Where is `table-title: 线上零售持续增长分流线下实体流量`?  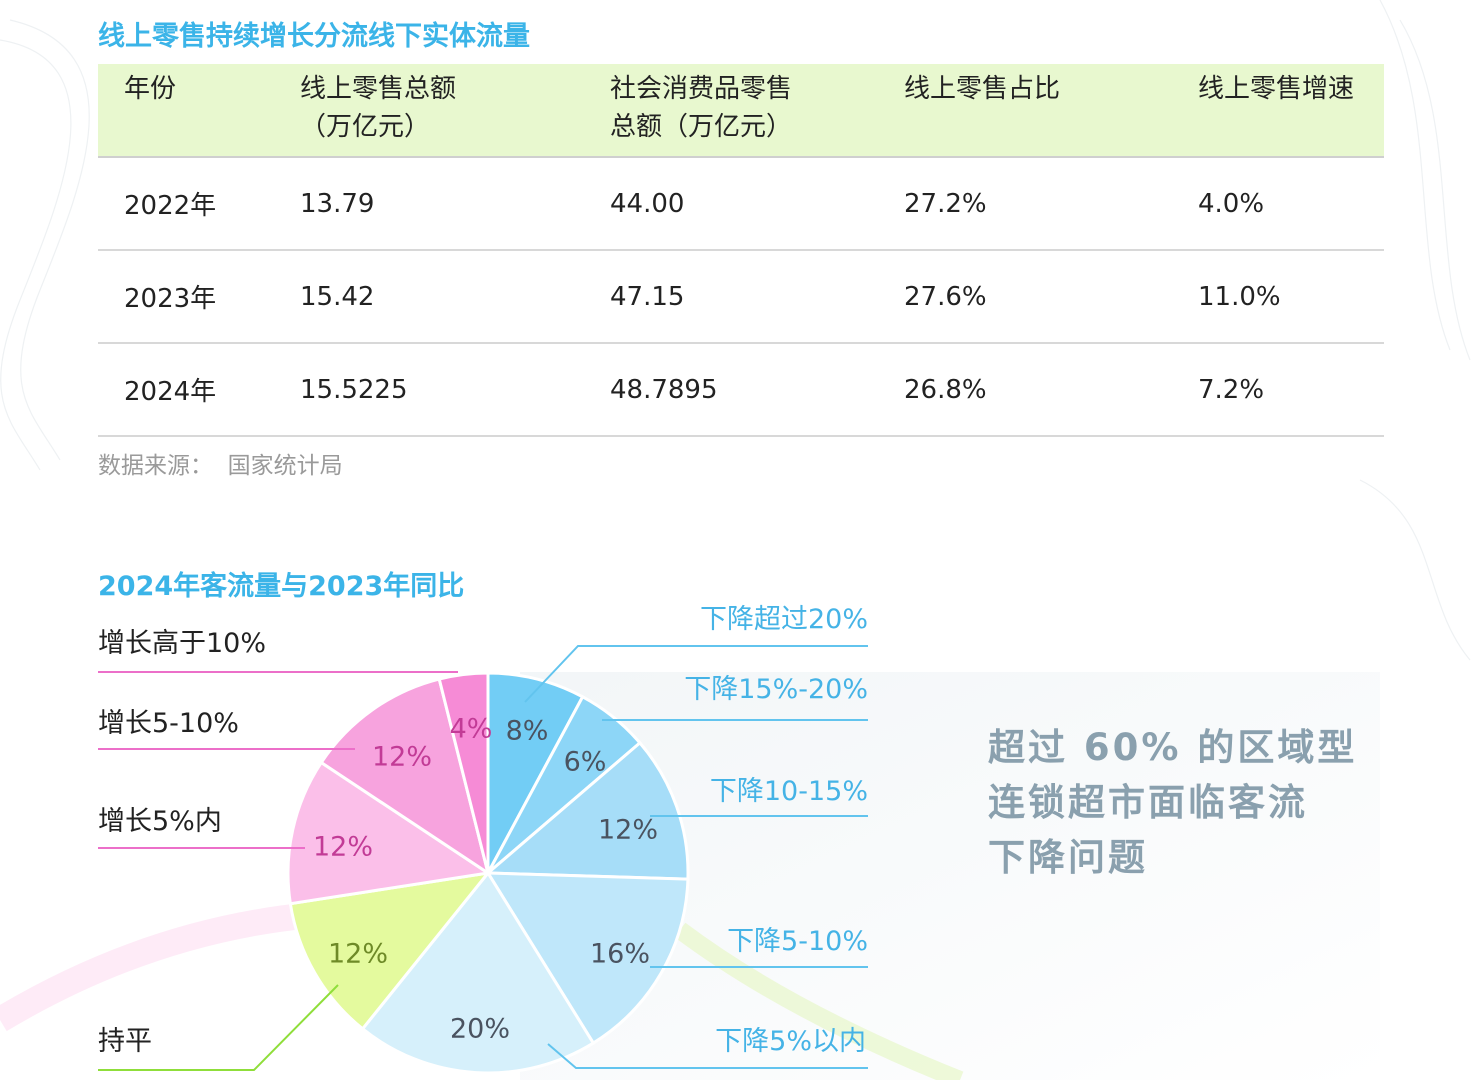
table-title: 线上零售持续增长分流线下实体流量 is located at coordinates (314, 36).